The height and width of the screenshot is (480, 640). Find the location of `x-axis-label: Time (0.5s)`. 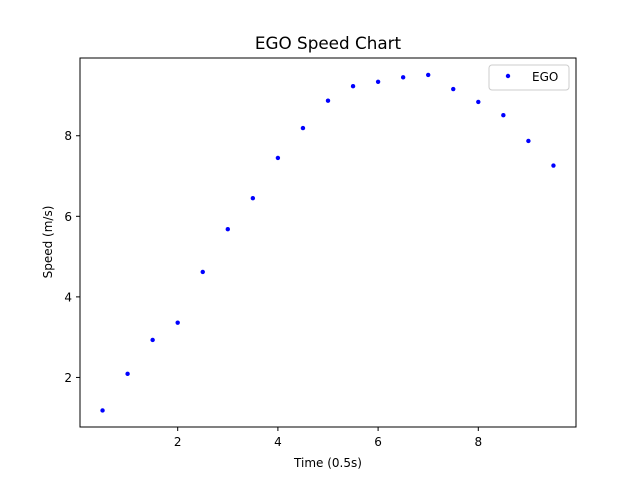

x-axis-label: Time (0.5s) is located at coordinates (327, 463).